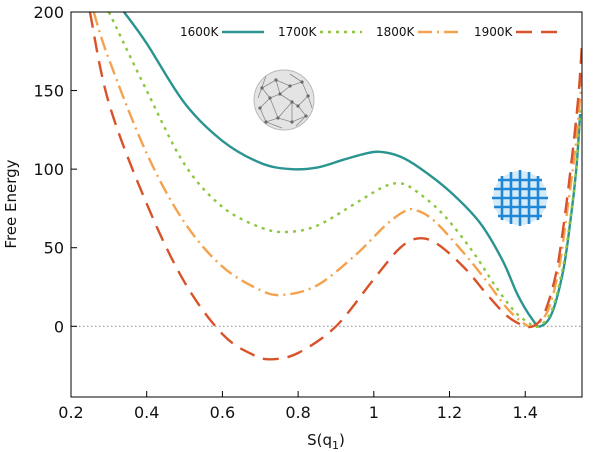 The height and width of the screenshot is (452, 600). Describe the element at coordinates (11, 203) in the screenshot. I see `y-axis-label: Free Energy` at that location.